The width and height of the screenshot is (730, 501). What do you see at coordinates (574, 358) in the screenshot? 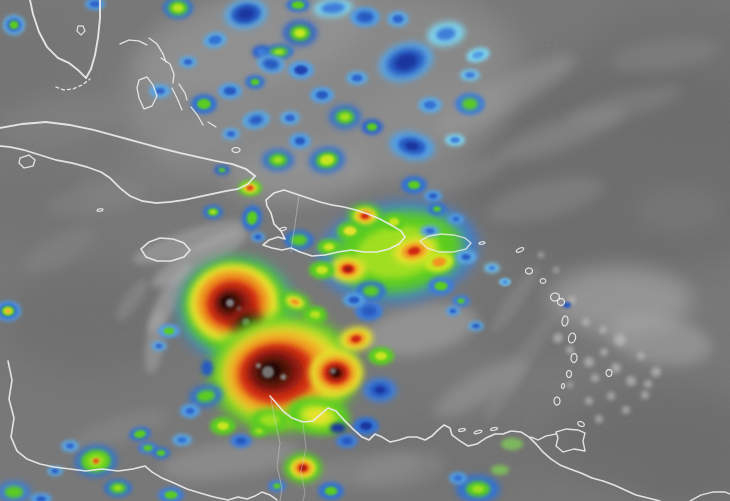
I see `island-outline-st-lucia` at bounding box center [574, 358].